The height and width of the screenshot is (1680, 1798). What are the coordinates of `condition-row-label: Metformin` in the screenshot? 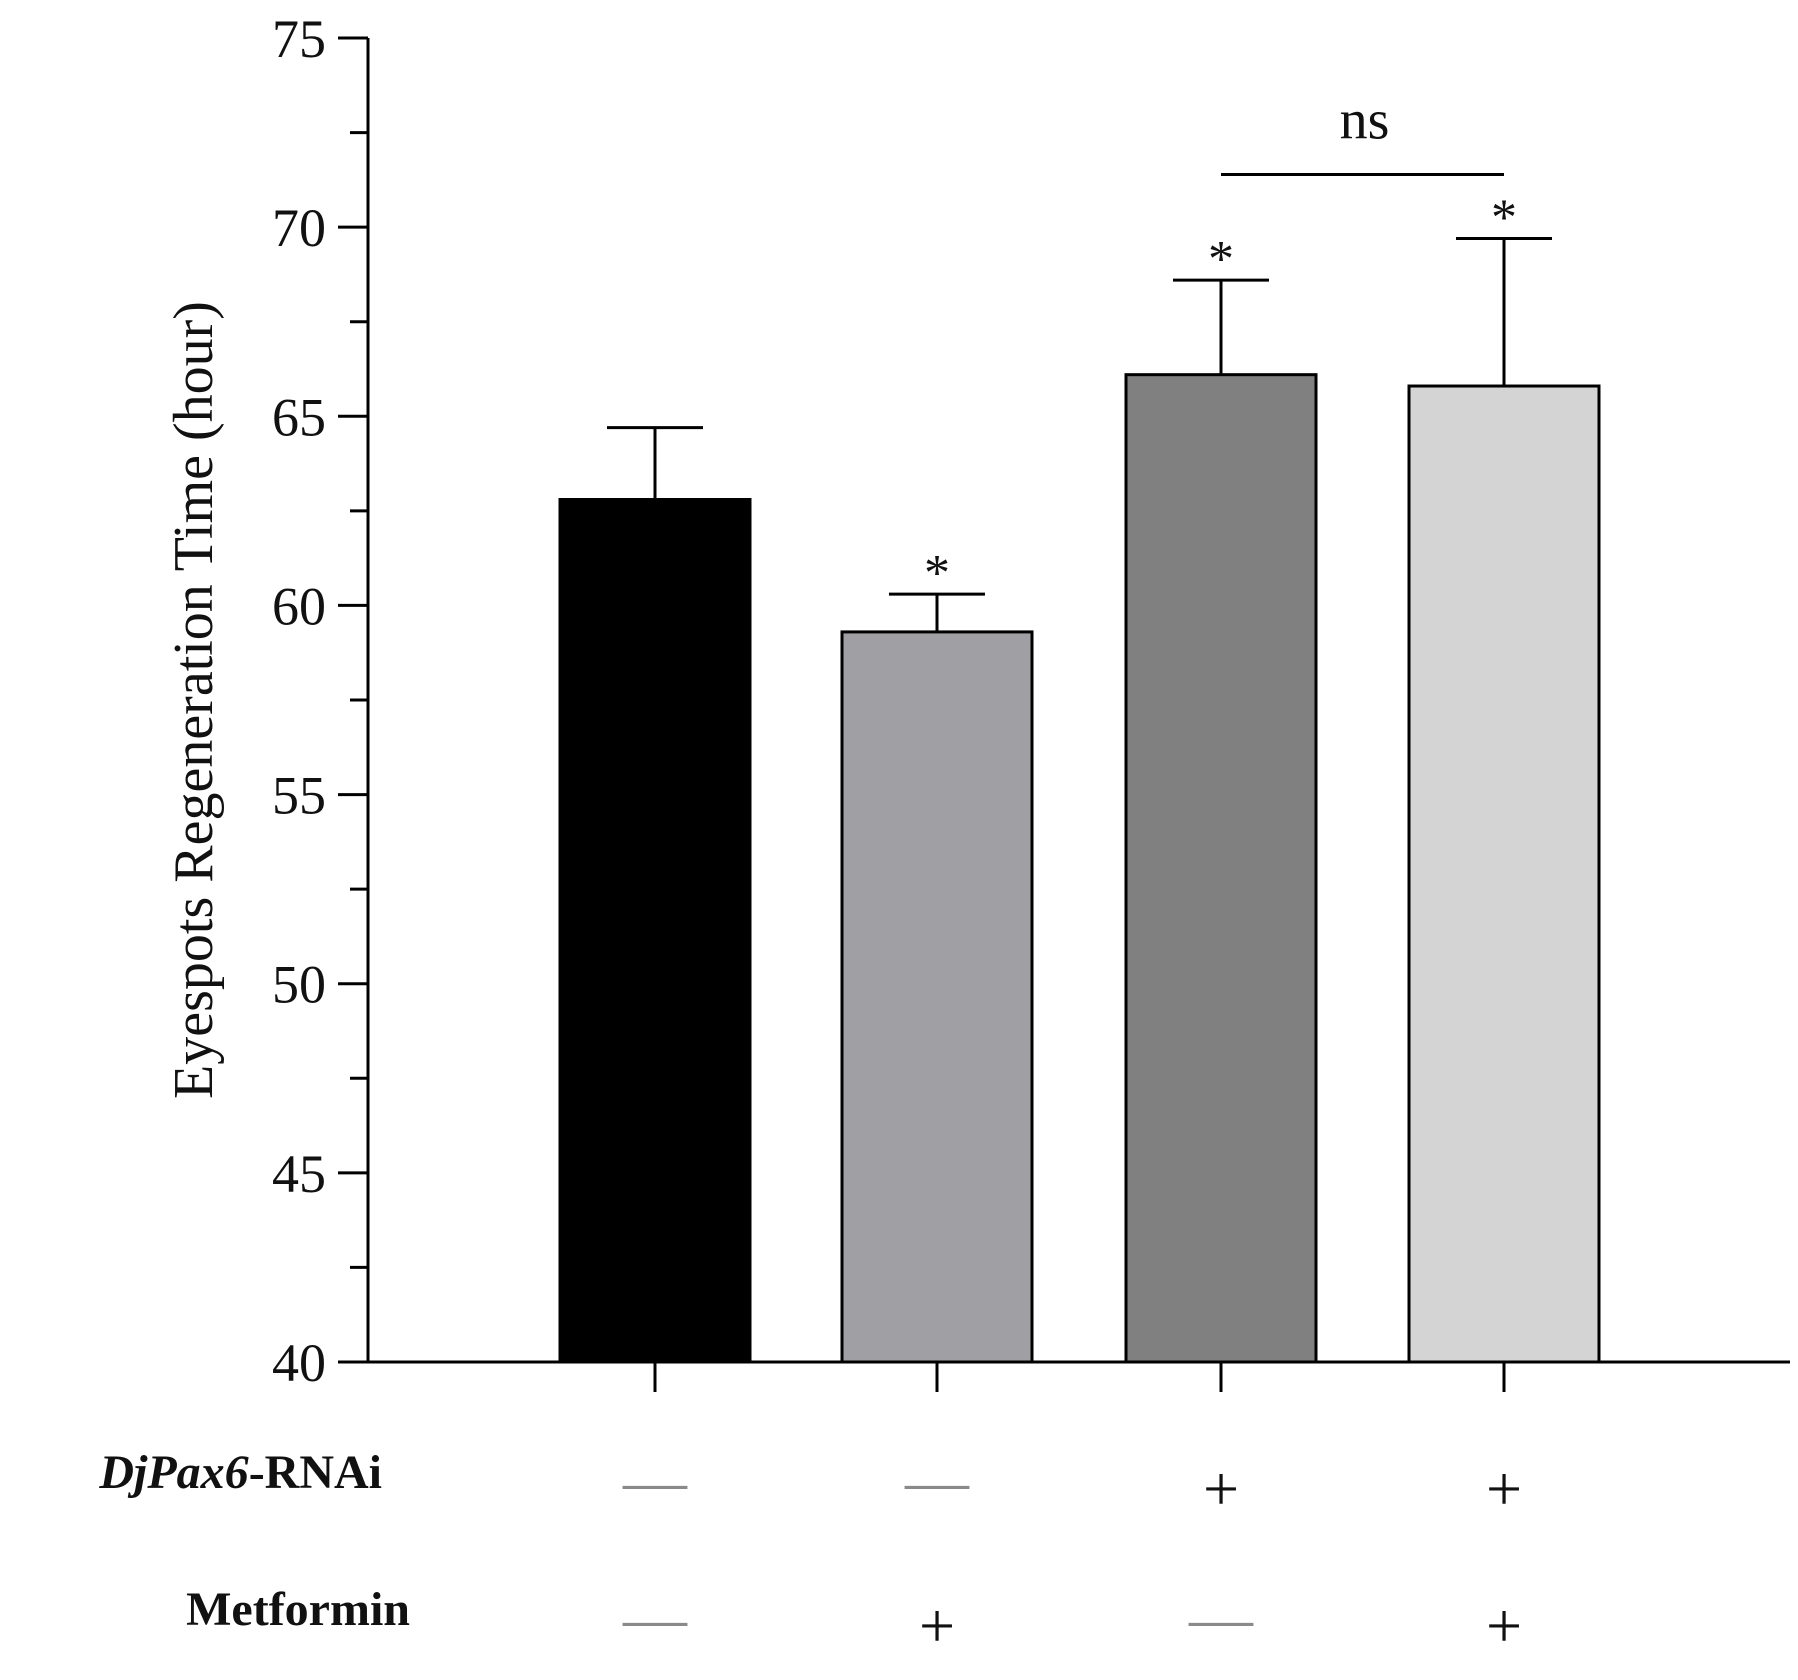 It's located at (298, 1609).